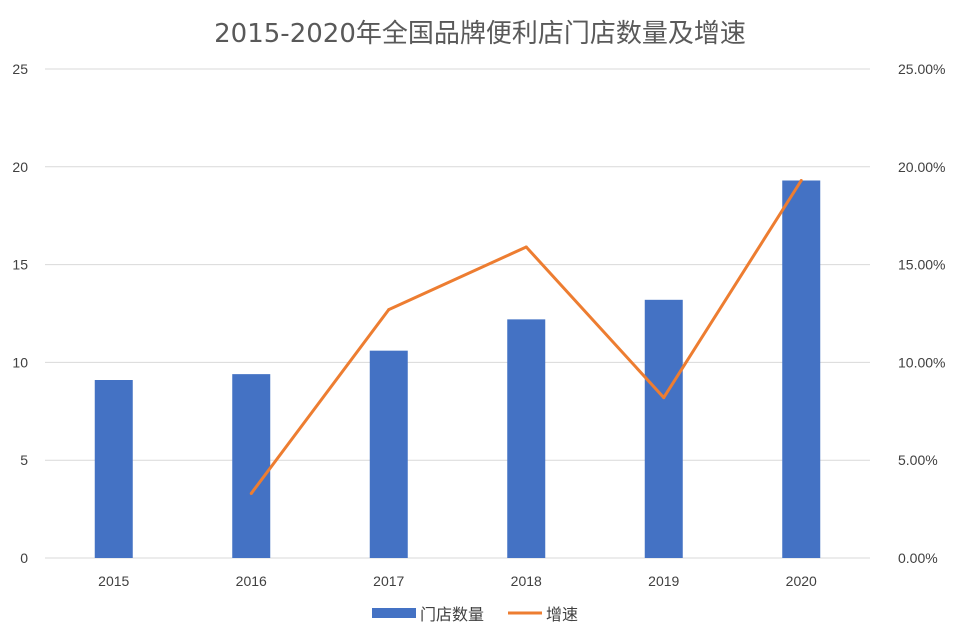 The height and width of the screenshot is (642, 960). Describe the element at coordinates (452, 614) in the screenshot. I see `legend-bar-label: 门店数量` at that location.